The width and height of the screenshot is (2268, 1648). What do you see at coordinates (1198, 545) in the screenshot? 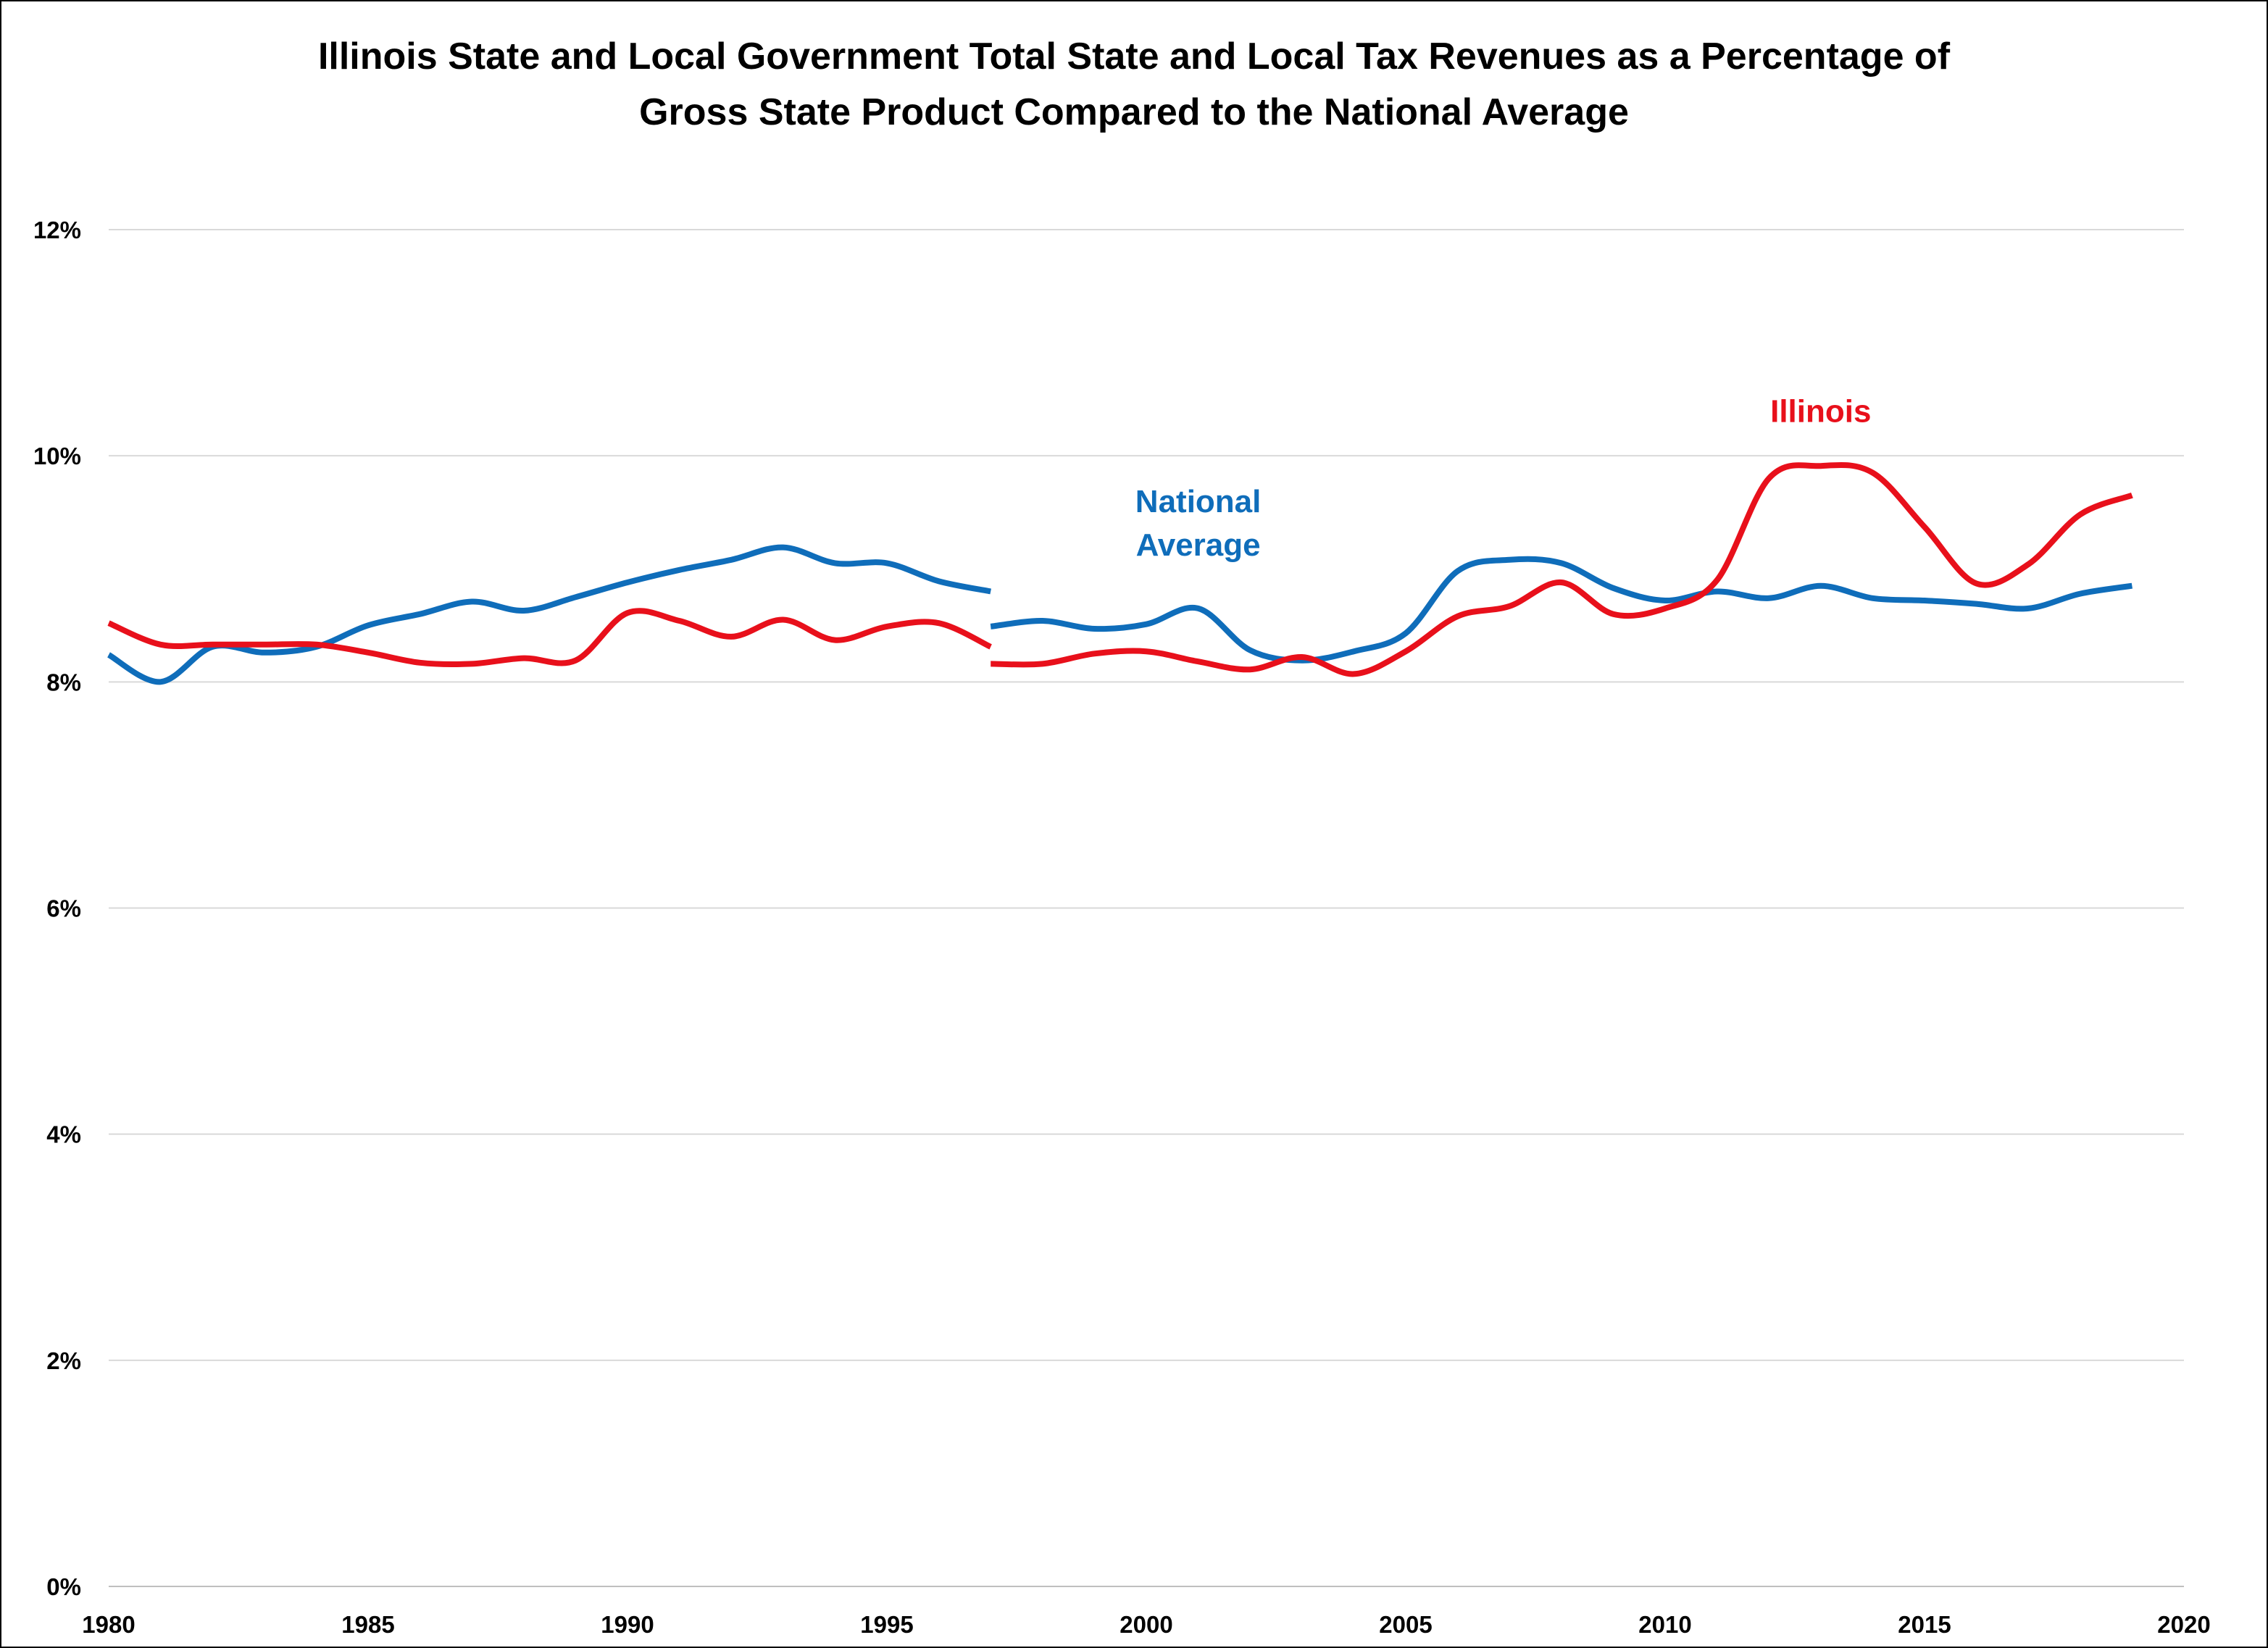
I see `series-label-line: Average` at bounding box center [1198, 545].